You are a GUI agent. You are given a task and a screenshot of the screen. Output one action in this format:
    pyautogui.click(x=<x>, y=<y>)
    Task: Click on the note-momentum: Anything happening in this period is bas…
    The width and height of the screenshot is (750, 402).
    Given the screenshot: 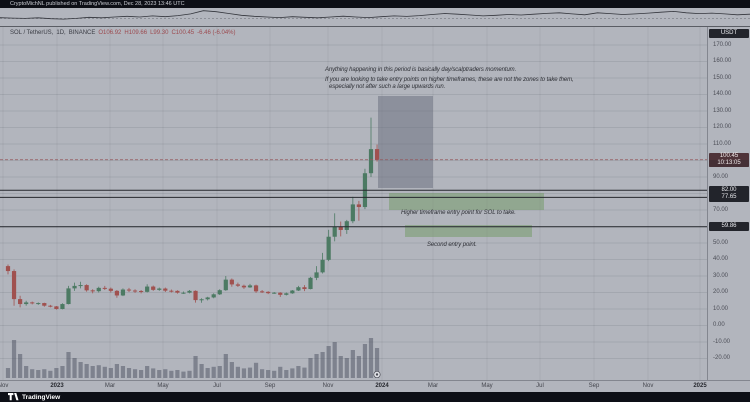 What is the action you would take?
    pyautogui.click(x=449, y=79)
    